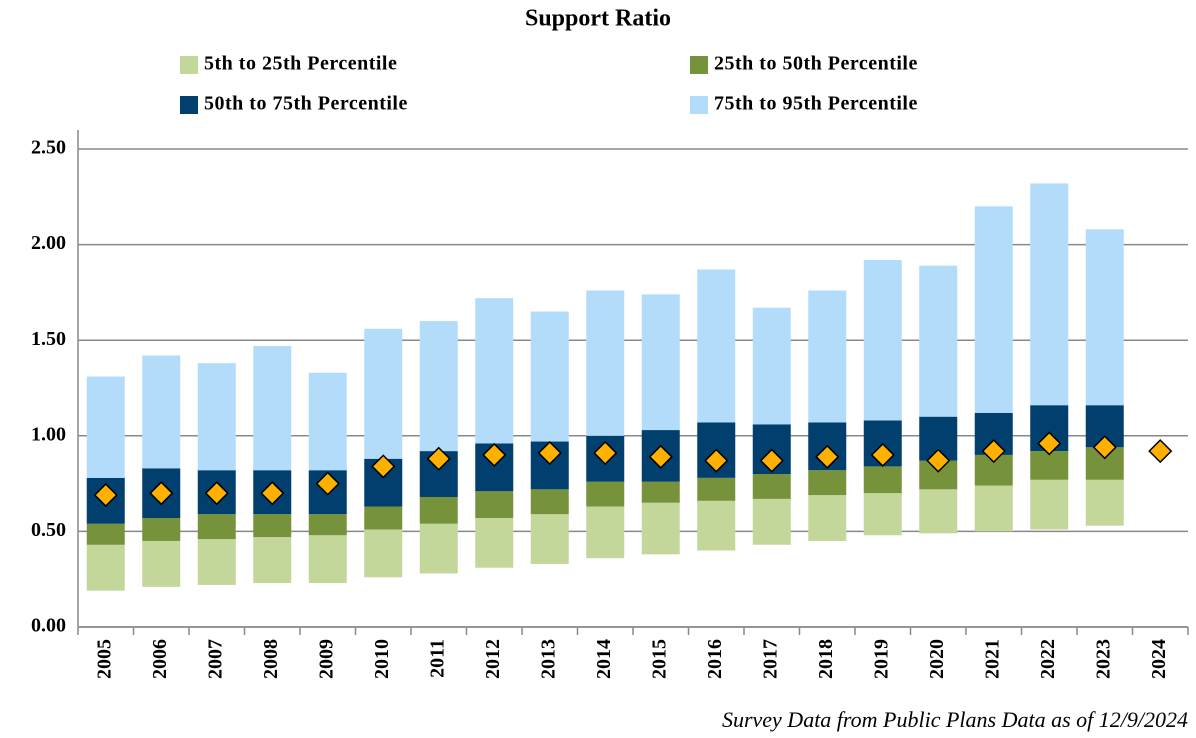  Describe the element at coordinates (937, 659) in the screenshot. I see `x-tick-label: 2020` at that location.